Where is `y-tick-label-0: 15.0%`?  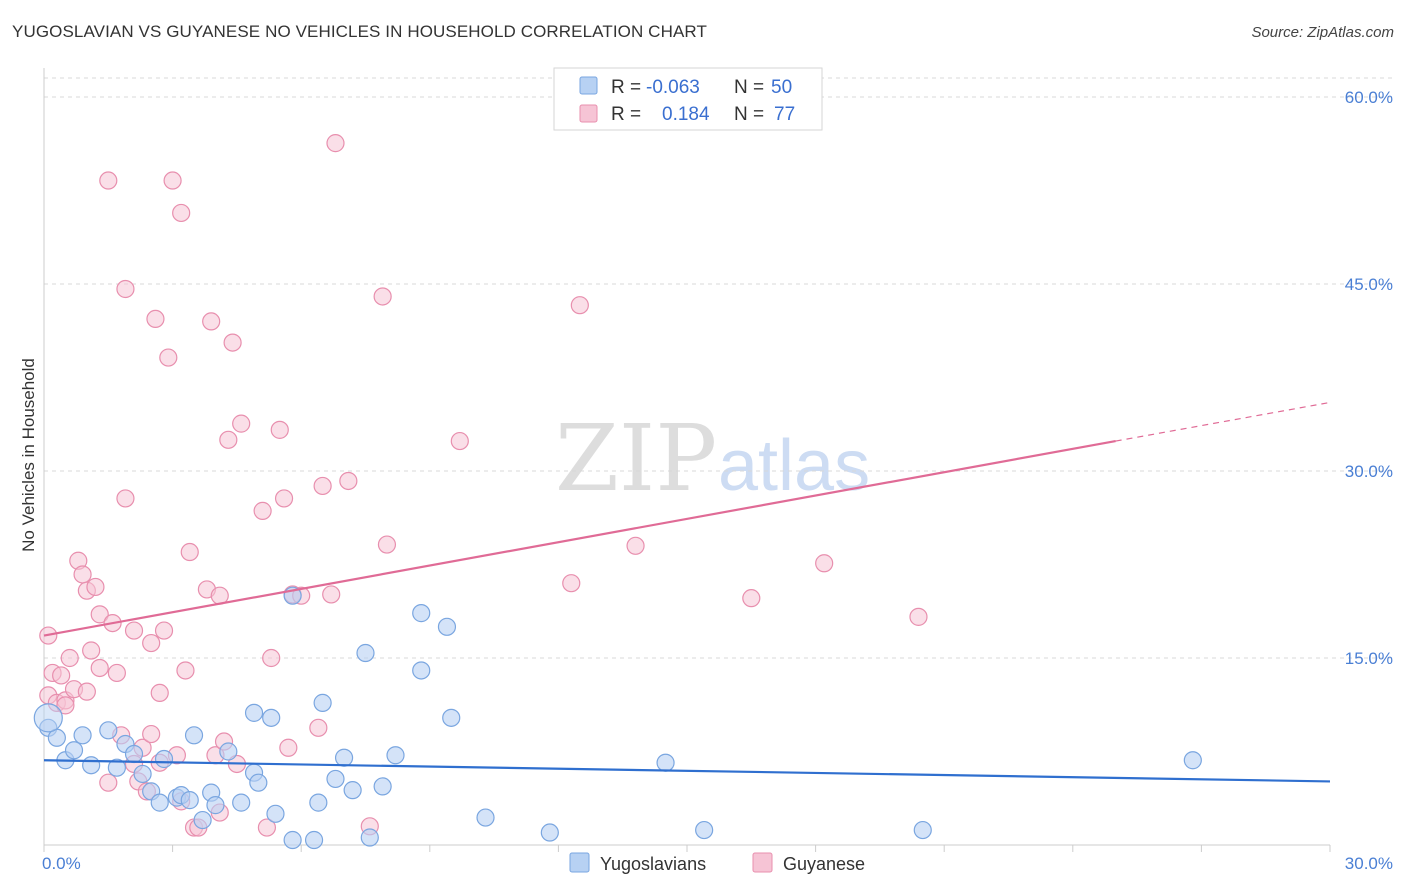 y-tick-label-0: 15.0% is located at coordinates (1369, 658).